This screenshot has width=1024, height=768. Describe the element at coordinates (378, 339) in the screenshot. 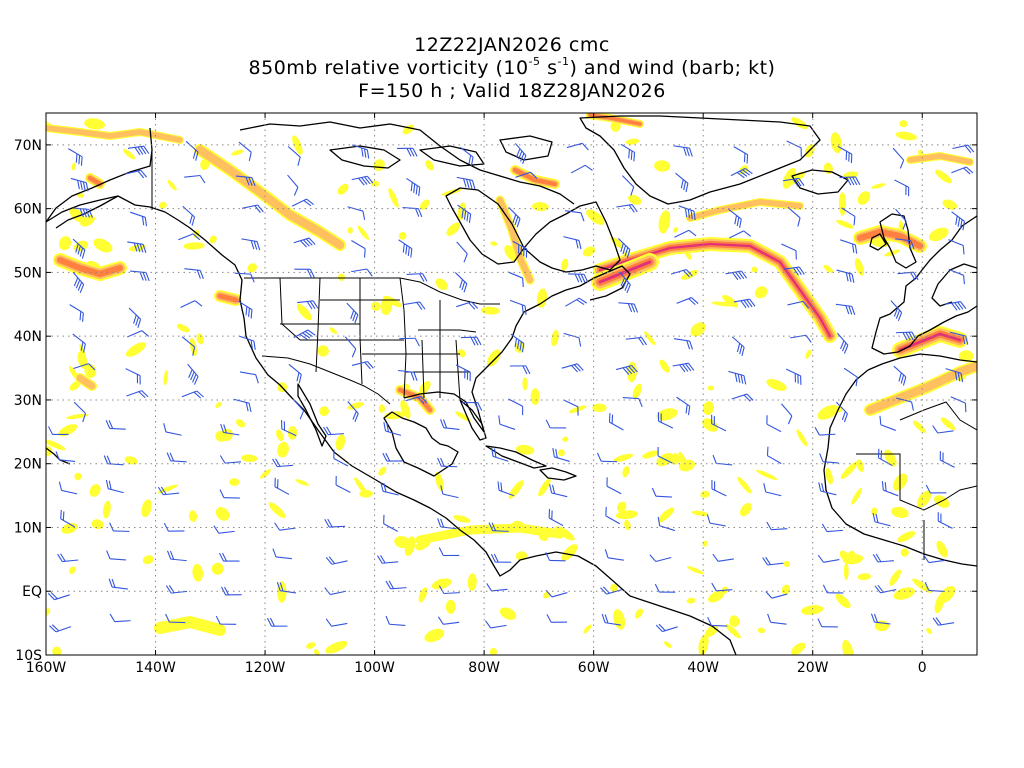

I see `border-us-states` at that location.